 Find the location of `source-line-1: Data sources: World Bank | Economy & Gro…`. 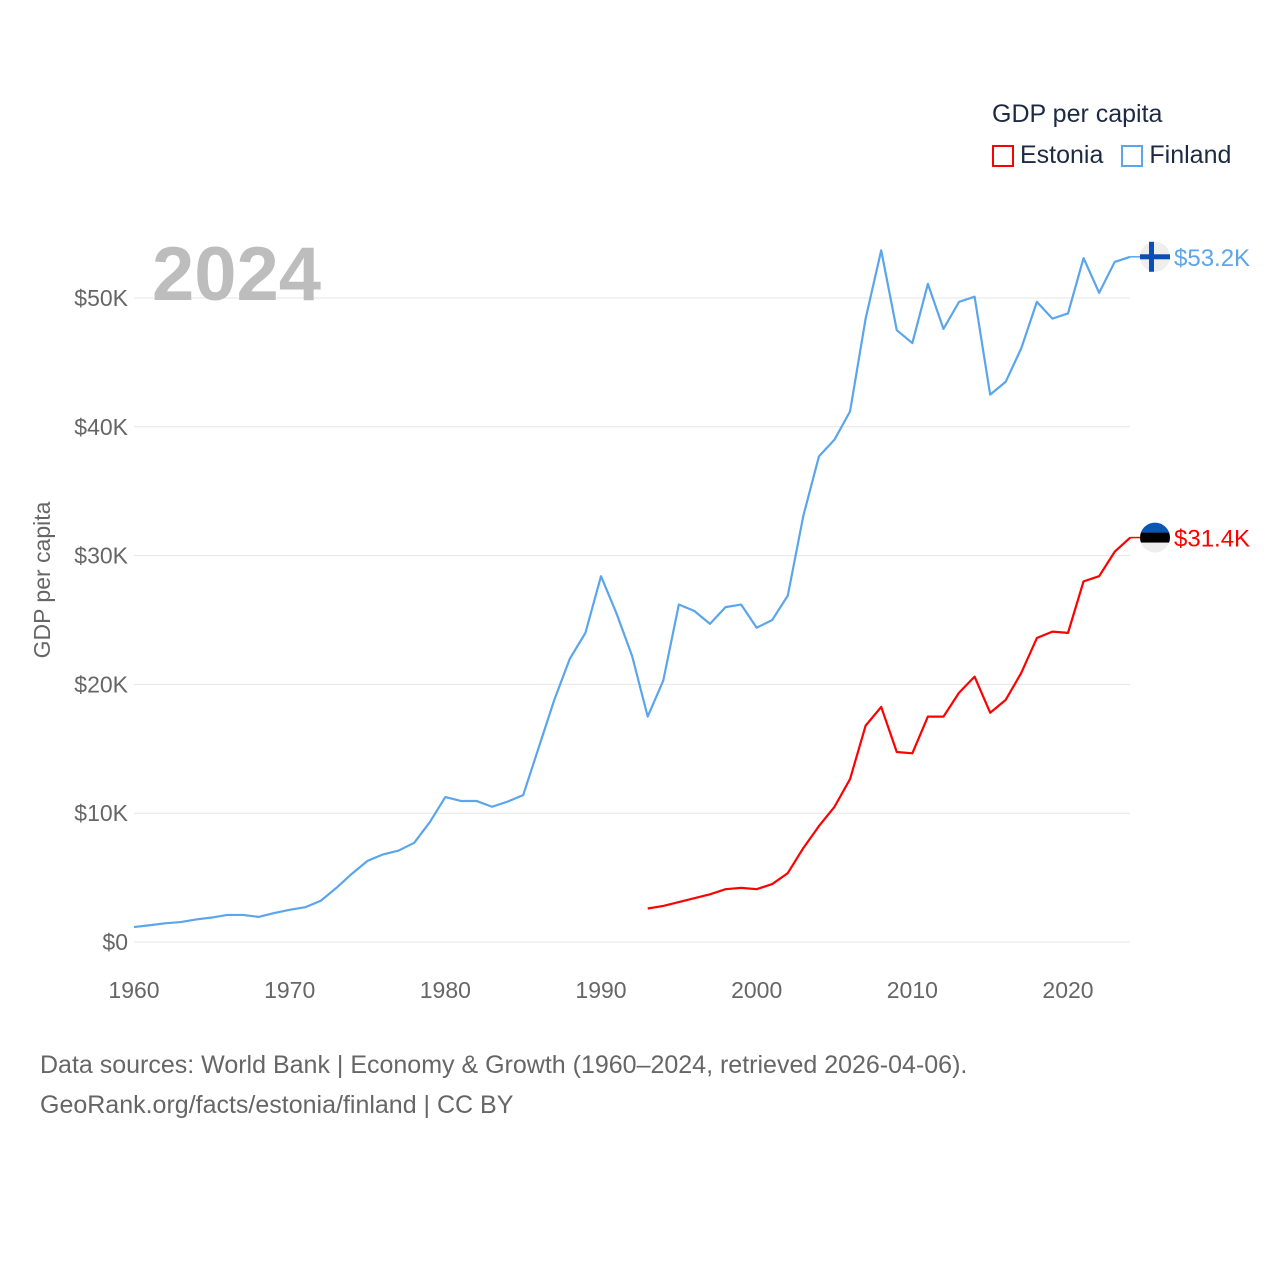

source-line-1: Data sources: World Bank | Economy & Gro… is located at coordinates (504, 1065).